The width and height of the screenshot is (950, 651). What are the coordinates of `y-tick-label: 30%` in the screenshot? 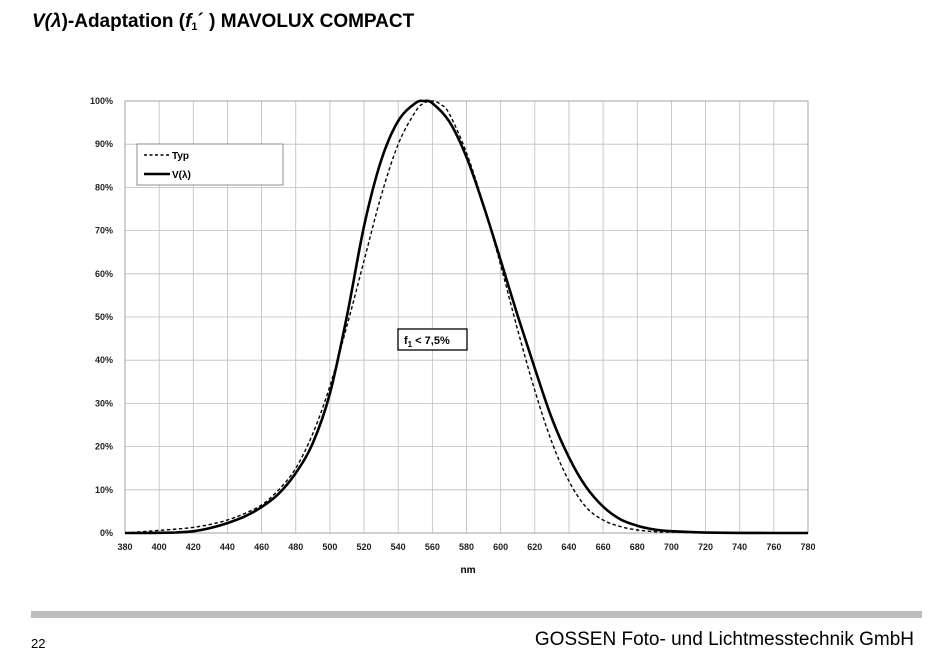 It's located at (104, 403).